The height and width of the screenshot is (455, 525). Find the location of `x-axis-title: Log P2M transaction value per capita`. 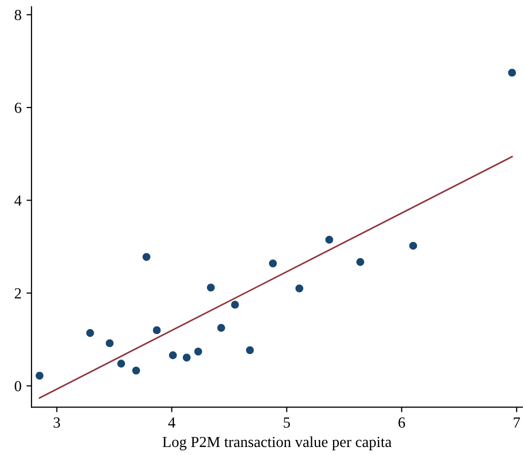

x-axis-title: Log P2M transaction value per capita is located at coordinates (277, 443).